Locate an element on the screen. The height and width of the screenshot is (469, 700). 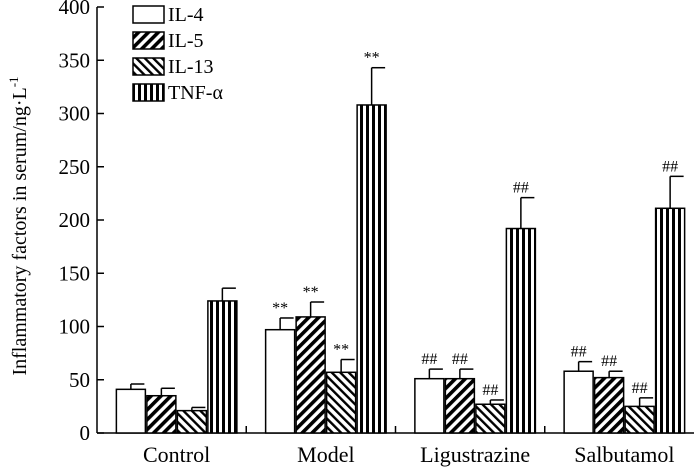
y-tick-label: 100 is located at coordinates (75, 327).